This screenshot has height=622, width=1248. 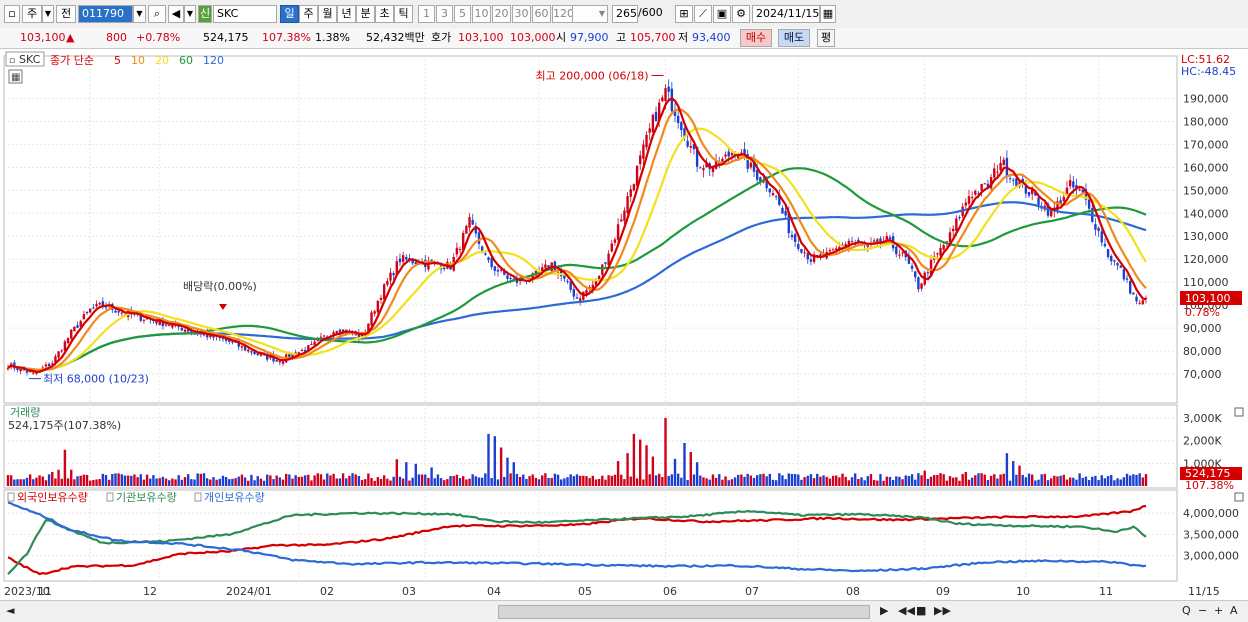 I want to click on count-input: 265, so click(x=625, y=14).